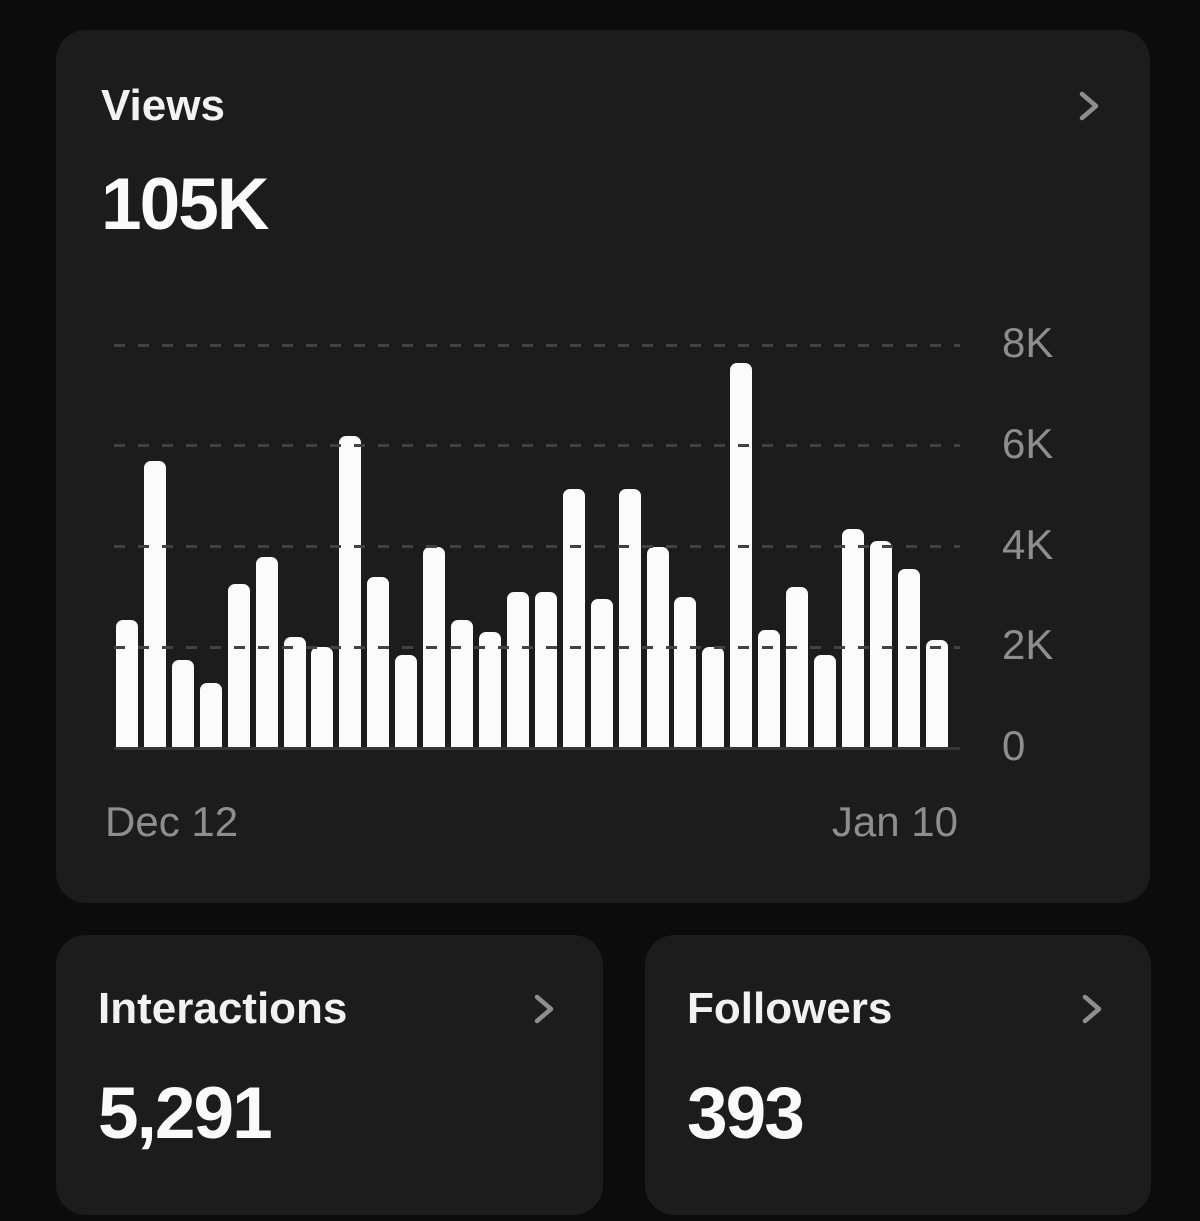 This screenshot has height=1221, width=1200. I want to click on interactions-card-header: Interactions, so click(326, 1009).